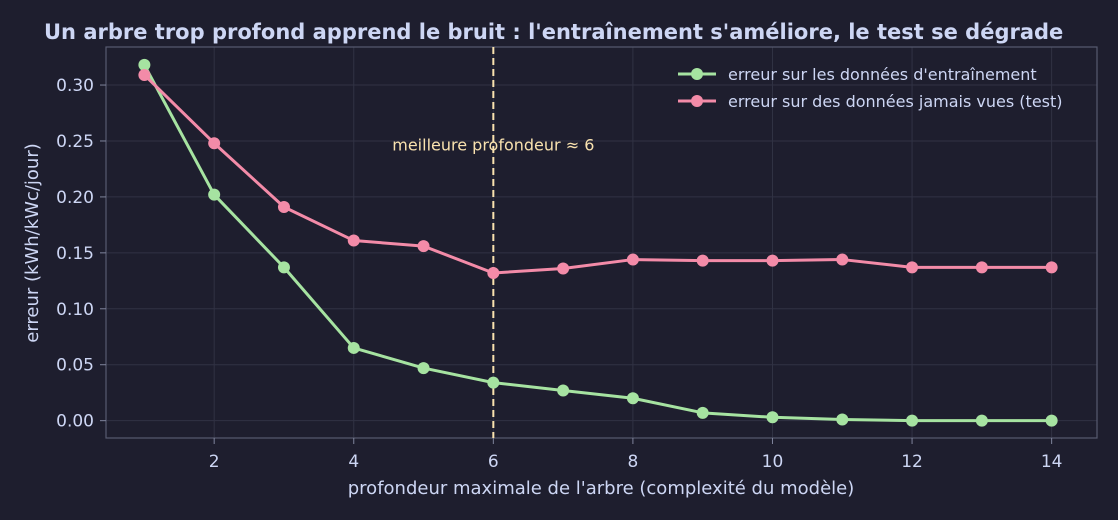 The image size is (1118, 520). I want to click on y-tick-label: 0.10, so click(75, 310).